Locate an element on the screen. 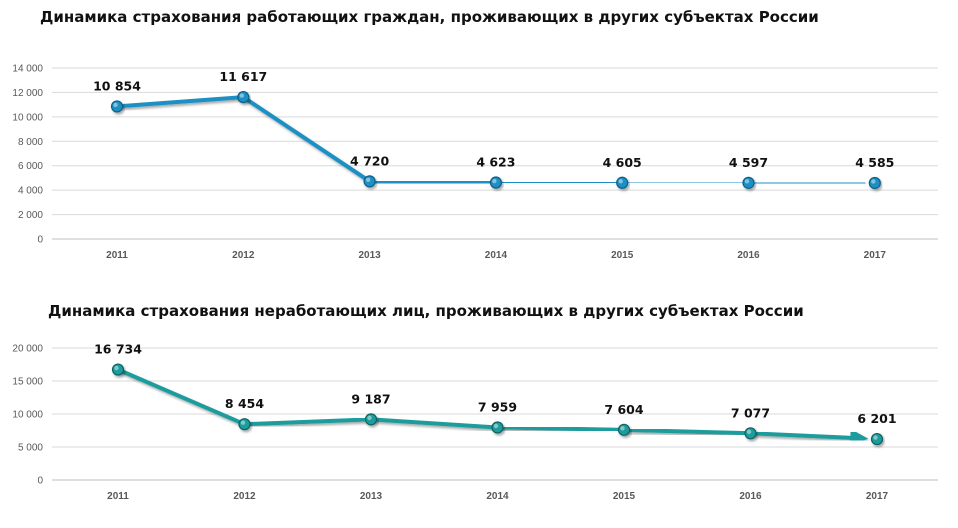 The height and width of the screenshot is (528, 958). chart-1-x-tick-label: 2015 is located at coordinates (622, 255).